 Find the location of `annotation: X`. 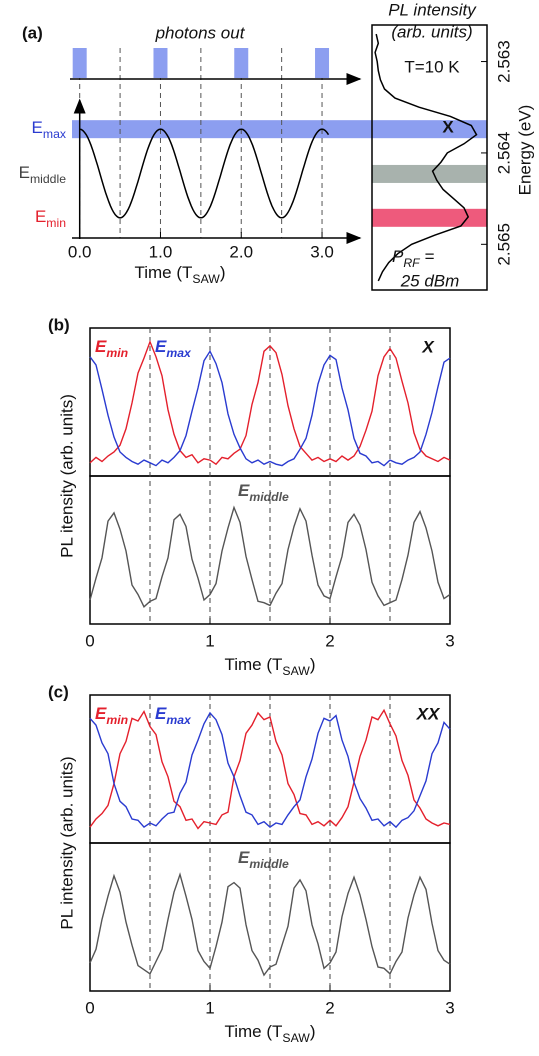

annotation: X is located at coordinates (428, 346).